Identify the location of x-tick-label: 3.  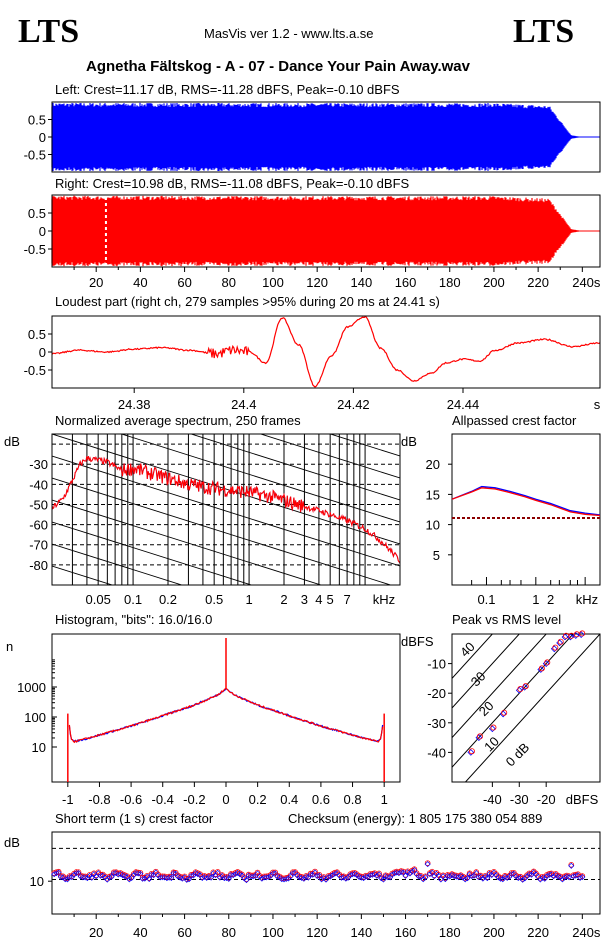
(304, 599).